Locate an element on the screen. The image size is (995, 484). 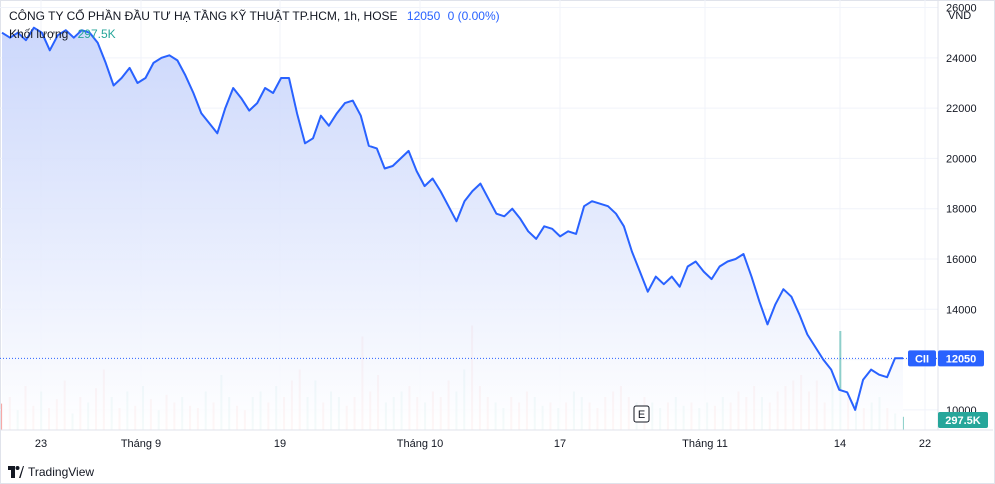
volume-badge-bg is located at coordinates (963, 420).